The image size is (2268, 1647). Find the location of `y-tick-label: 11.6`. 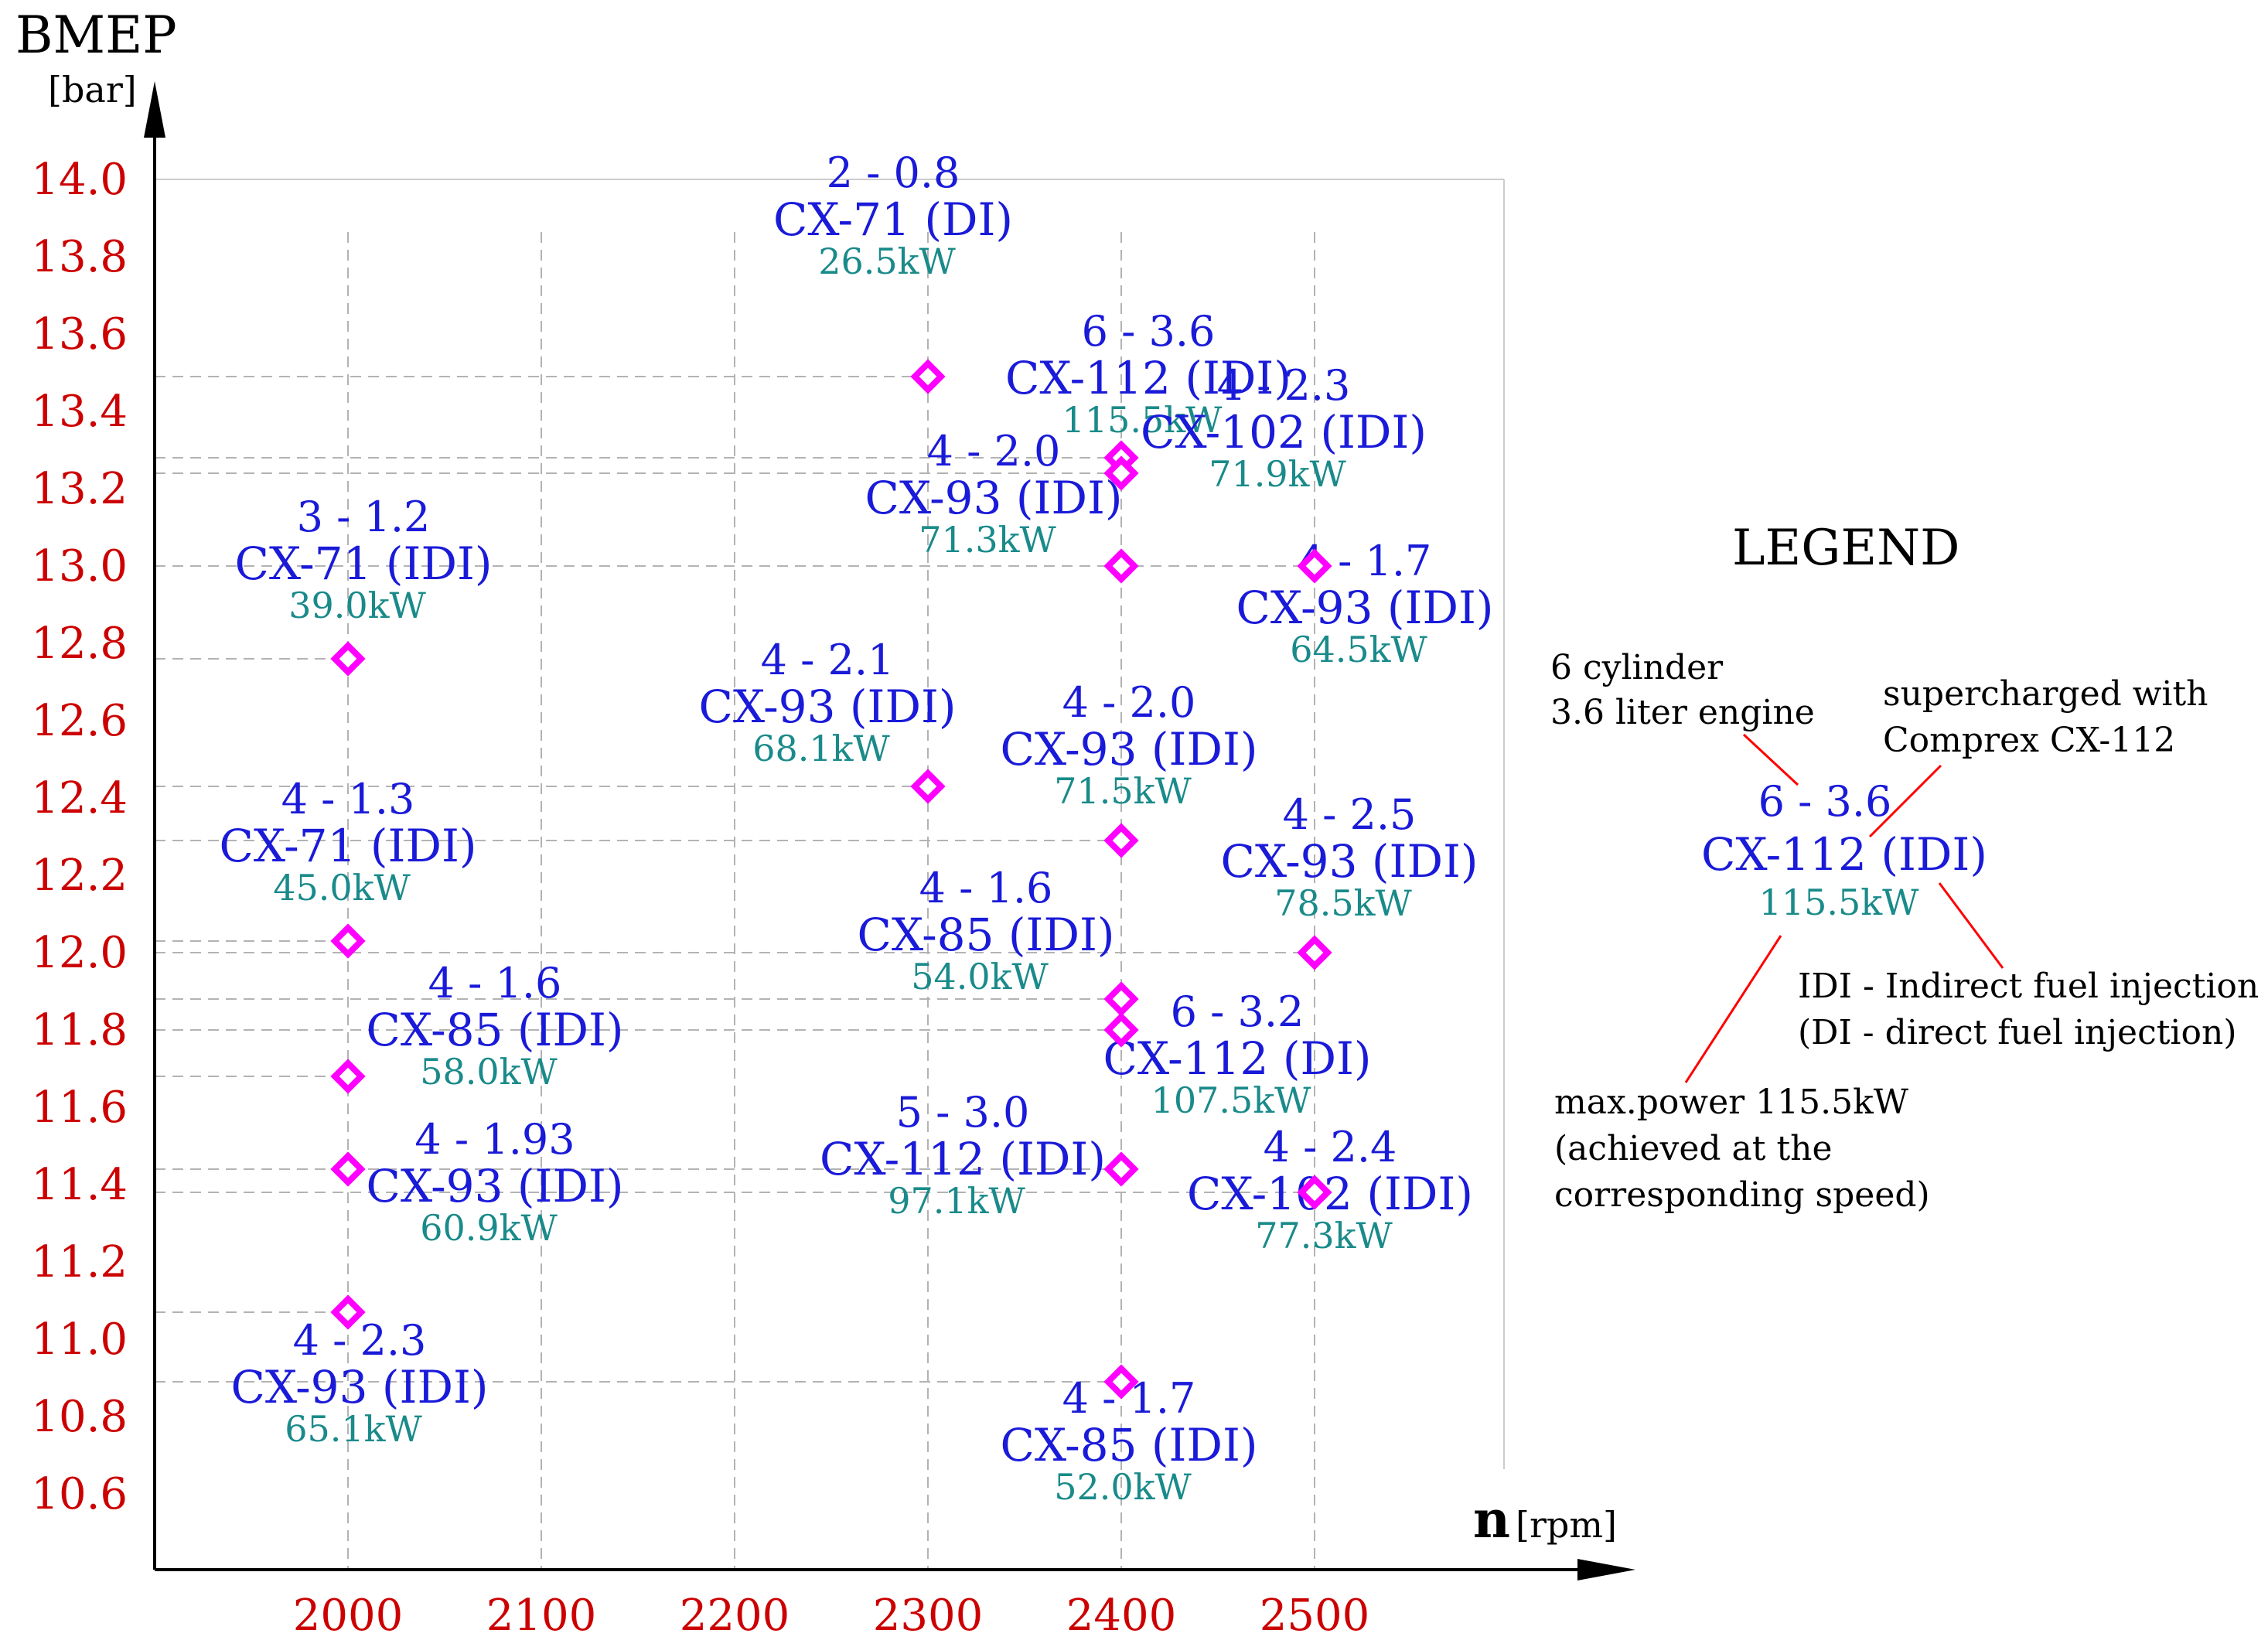

y-tick-label: 11.6 is located at coordinates (79, 1108).